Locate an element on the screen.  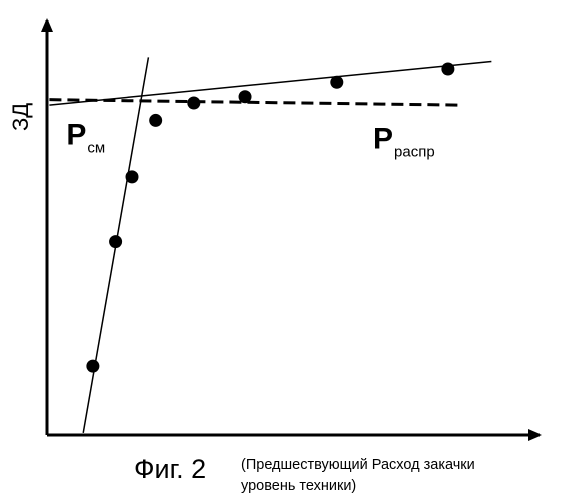
annotation-2-subscript: распр is located at coordinates (414, 152).